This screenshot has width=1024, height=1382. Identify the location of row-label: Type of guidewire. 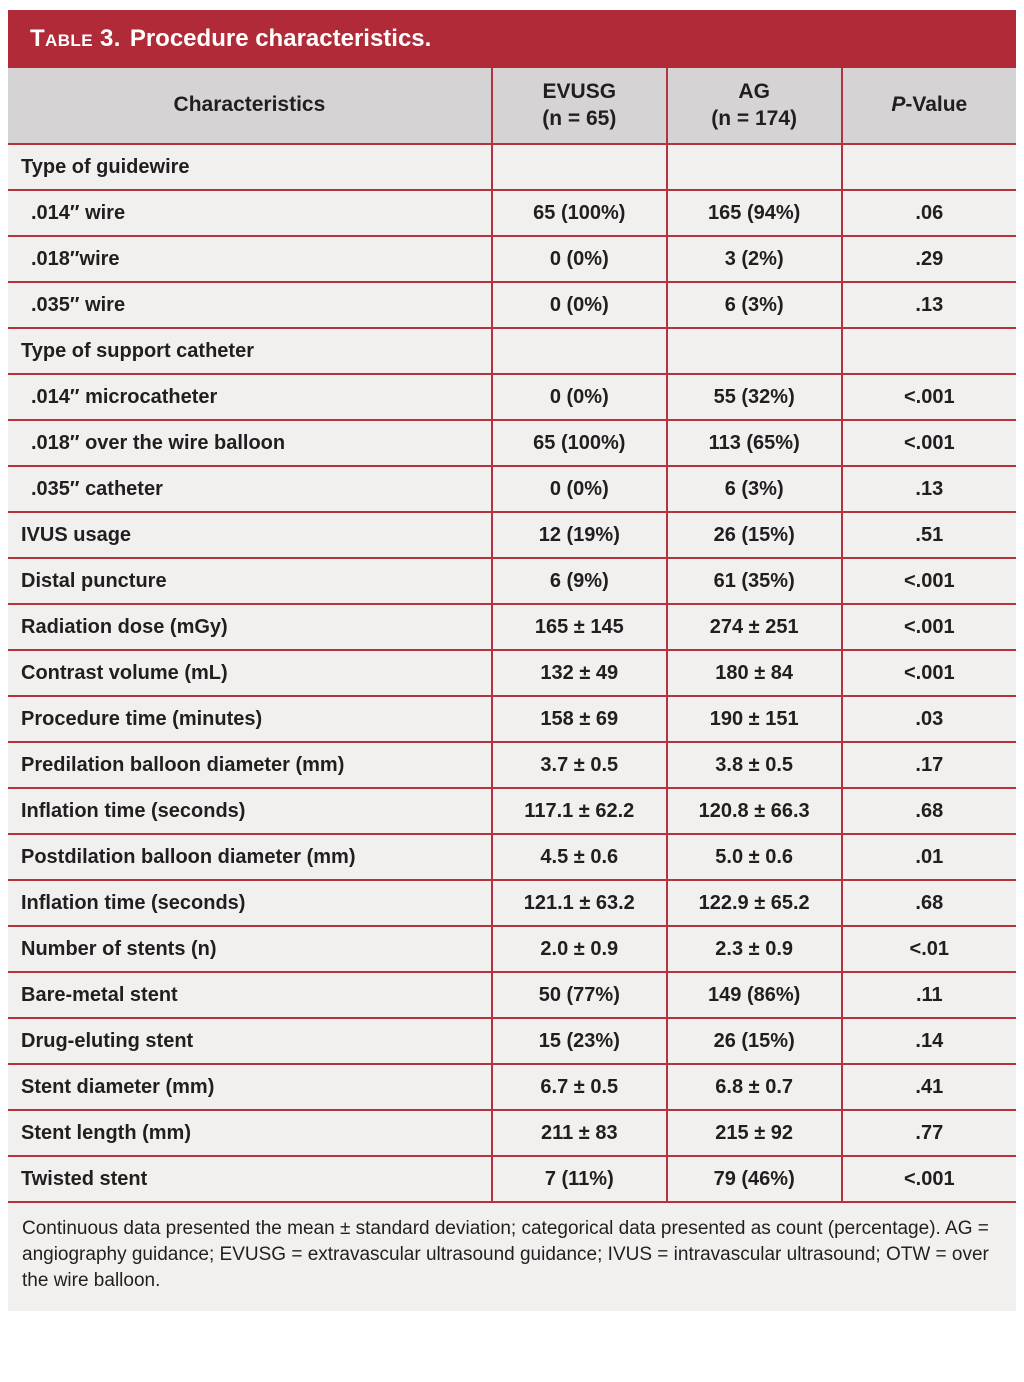
(250, 167).